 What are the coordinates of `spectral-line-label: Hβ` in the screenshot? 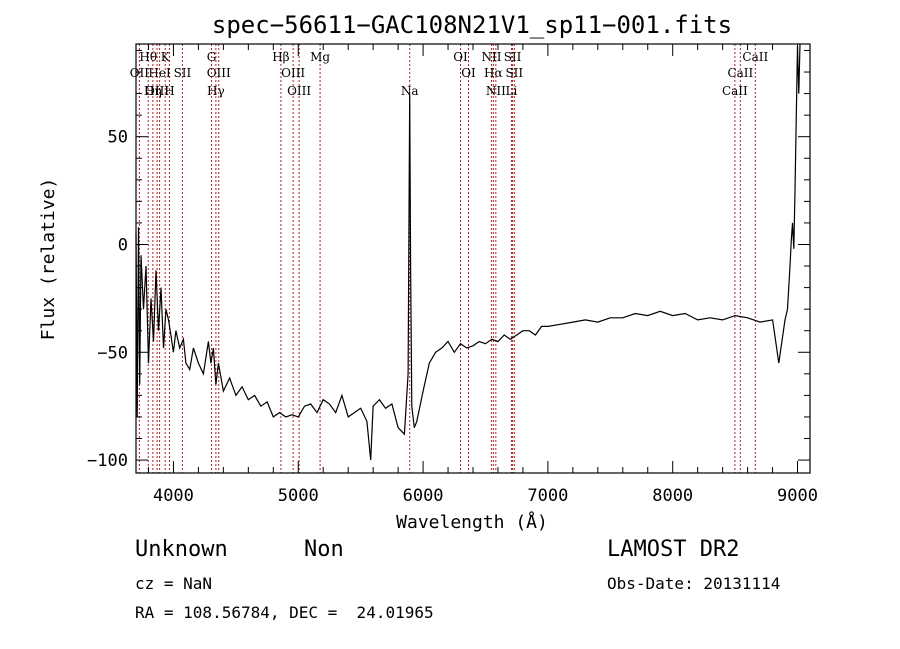 It's located at (280, 57).